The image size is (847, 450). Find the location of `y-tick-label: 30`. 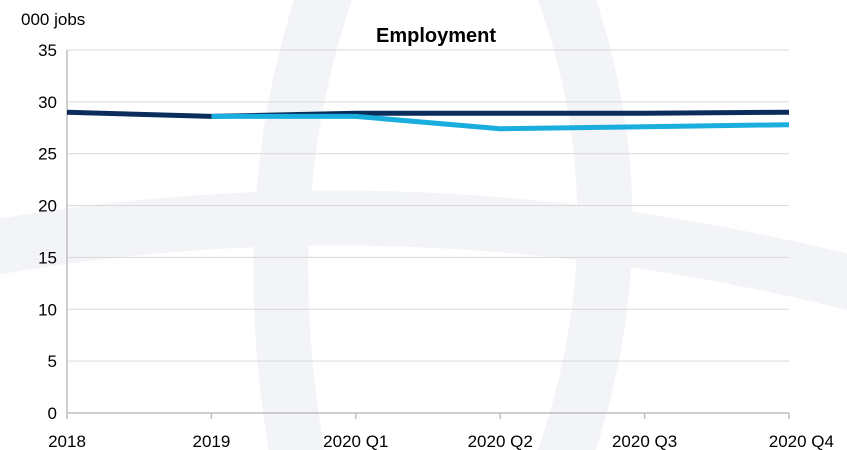

y-tick-label: 30 is located at coordinates (47, 102).